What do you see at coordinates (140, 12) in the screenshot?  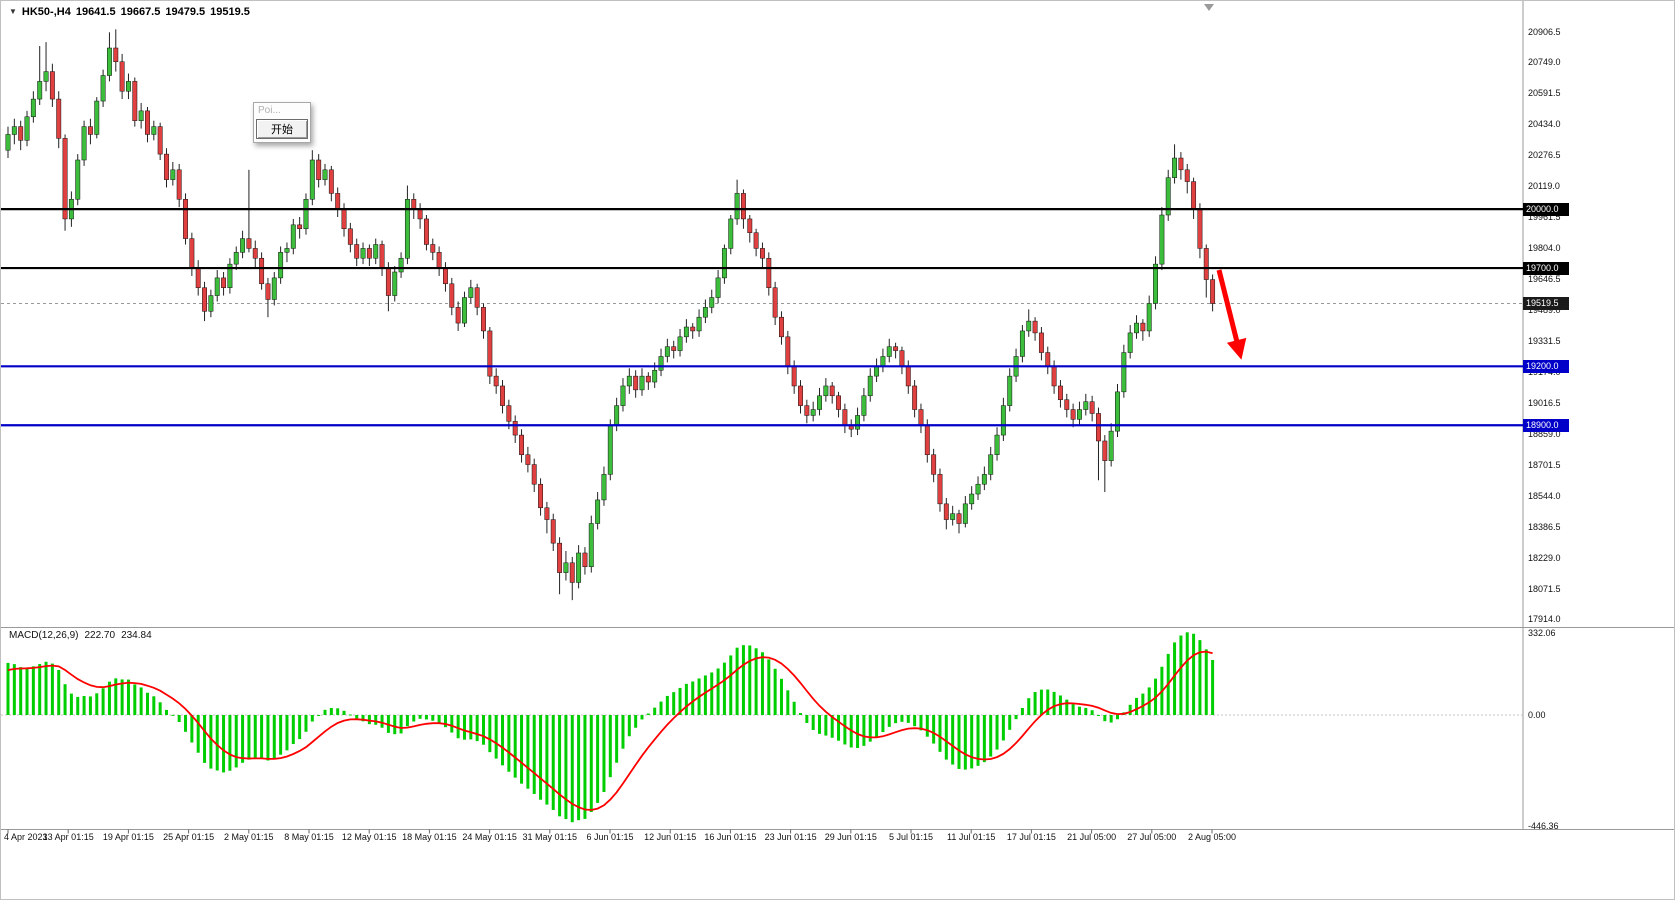 I see `ohlc-high: 19667.5` at bounding box center [140, 12].